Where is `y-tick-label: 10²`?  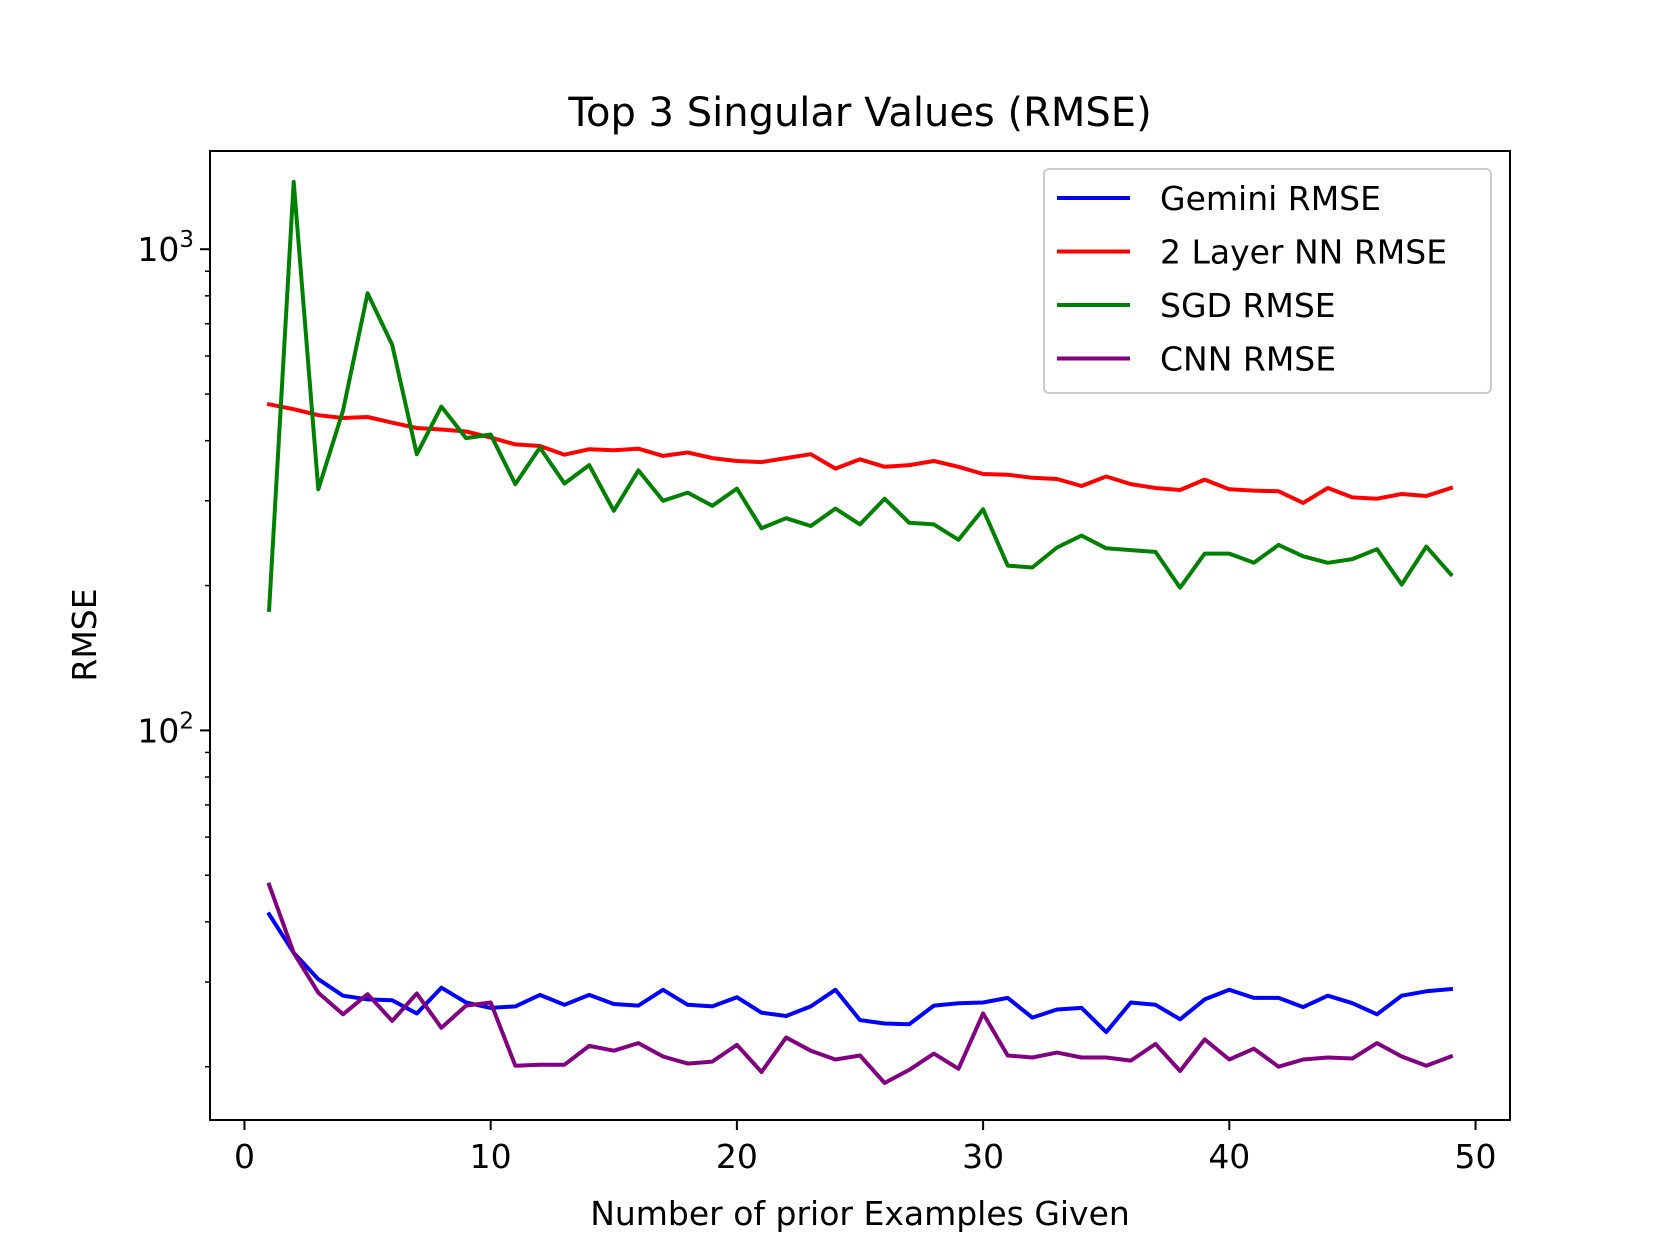 y-tick-label: 10² is located at coordinates (165, 729).